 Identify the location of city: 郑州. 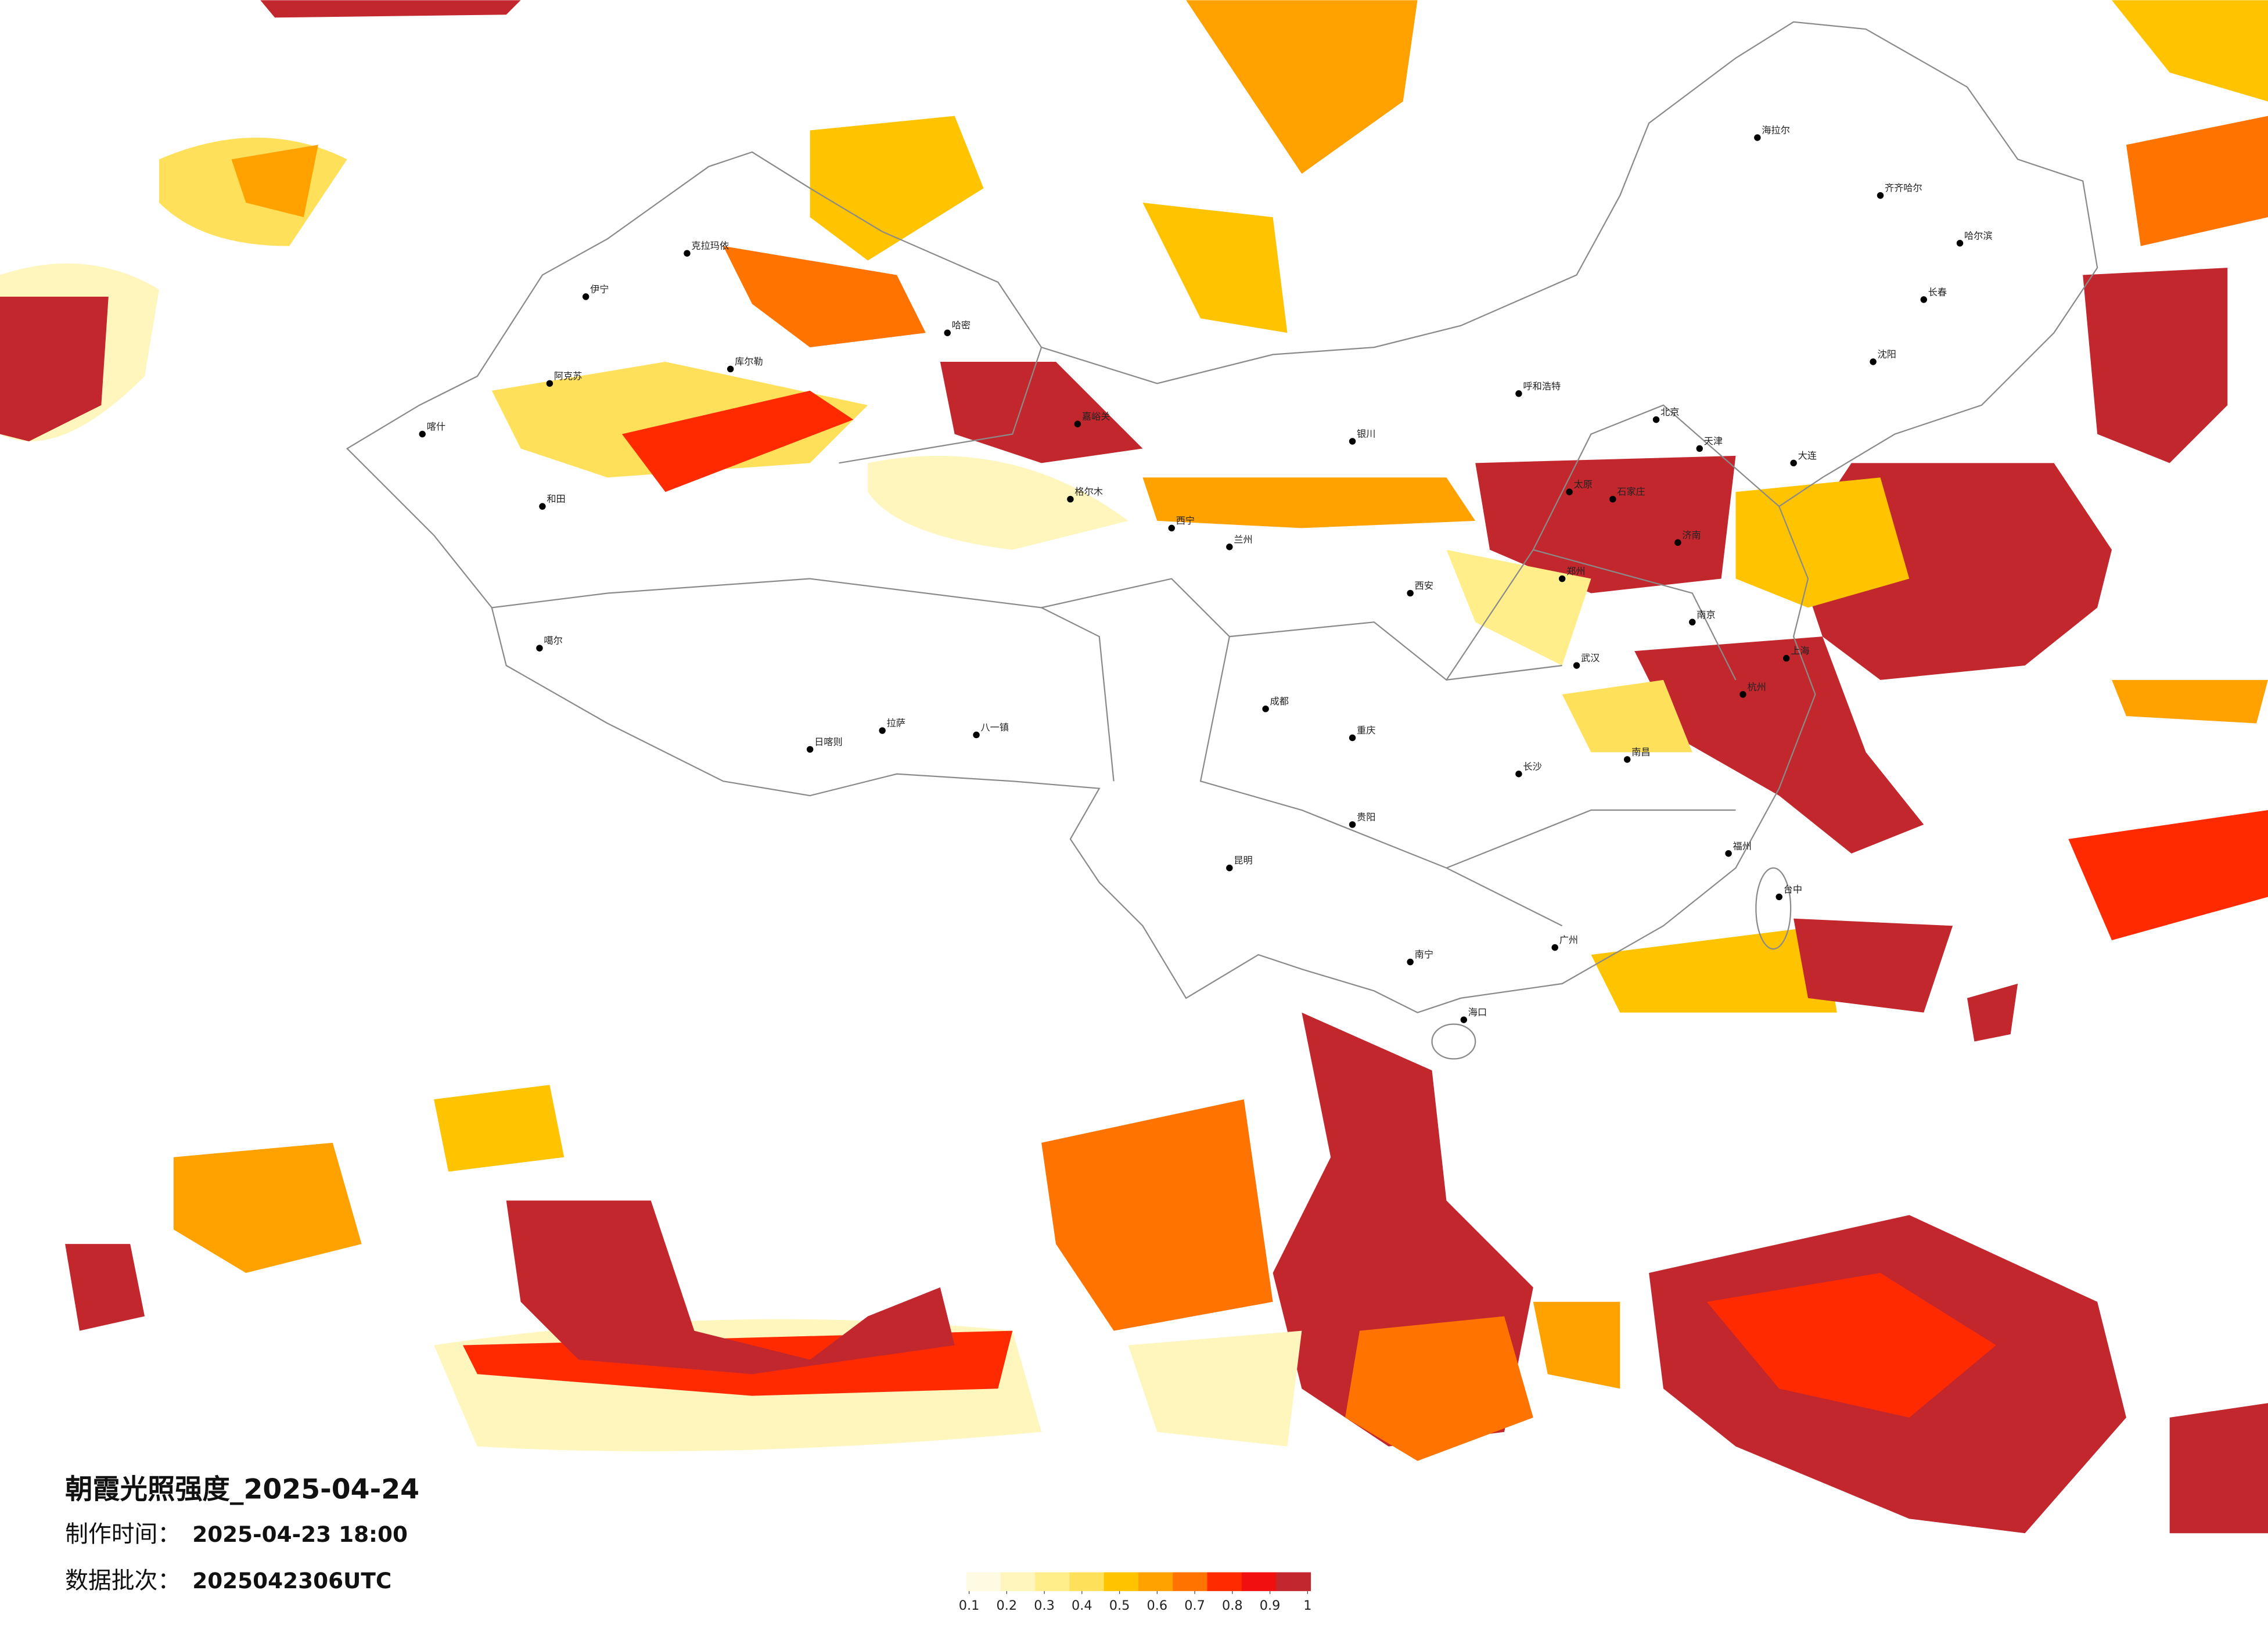
(1571, 574).